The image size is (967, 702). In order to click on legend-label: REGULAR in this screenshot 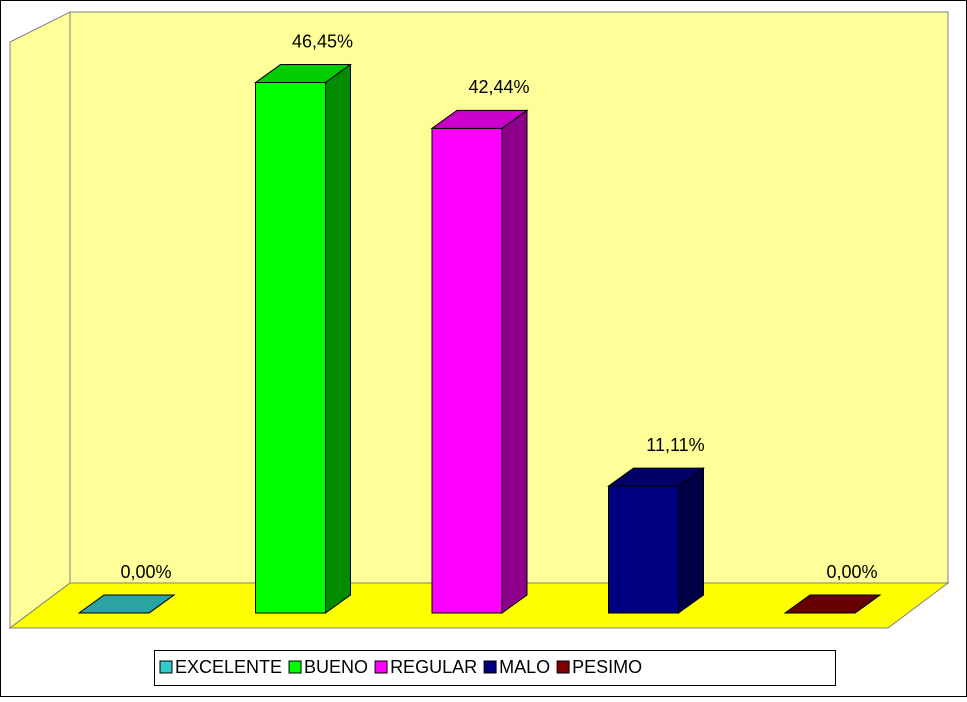, I will do `click(433, 667)`.